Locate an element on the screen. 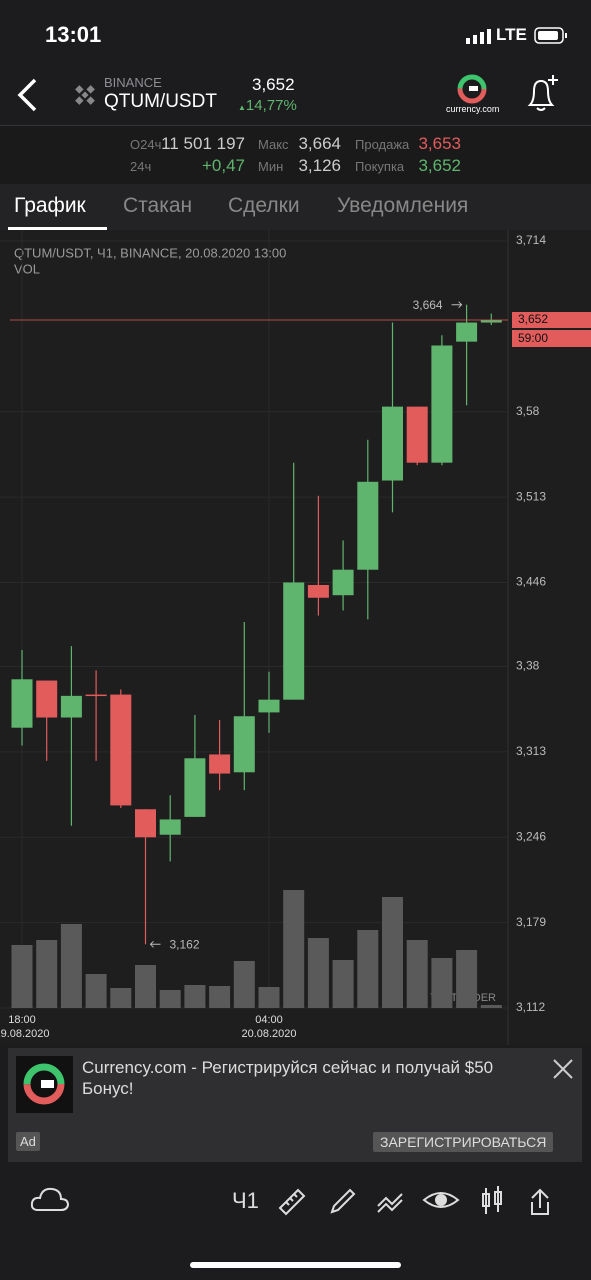  ad-logo is located at coordinates (44, 1084).